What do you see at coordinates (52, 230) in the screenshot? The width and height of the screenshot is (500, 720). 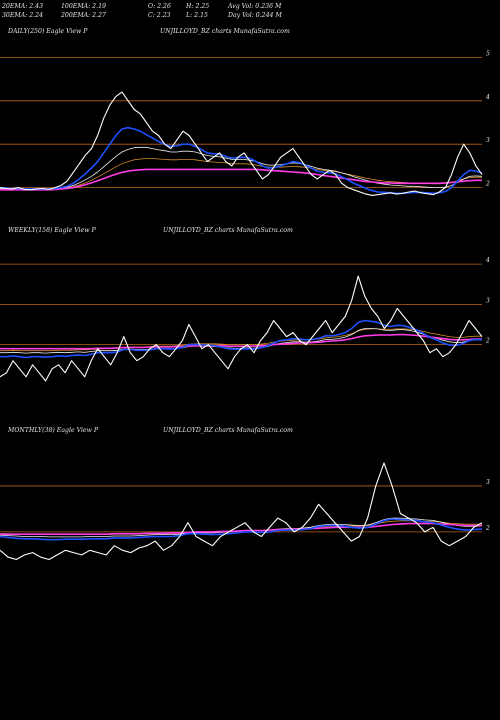 I see `weekly-panel-label: WEEKLY(158) Eagle View P` at bounding box center [52, 230].